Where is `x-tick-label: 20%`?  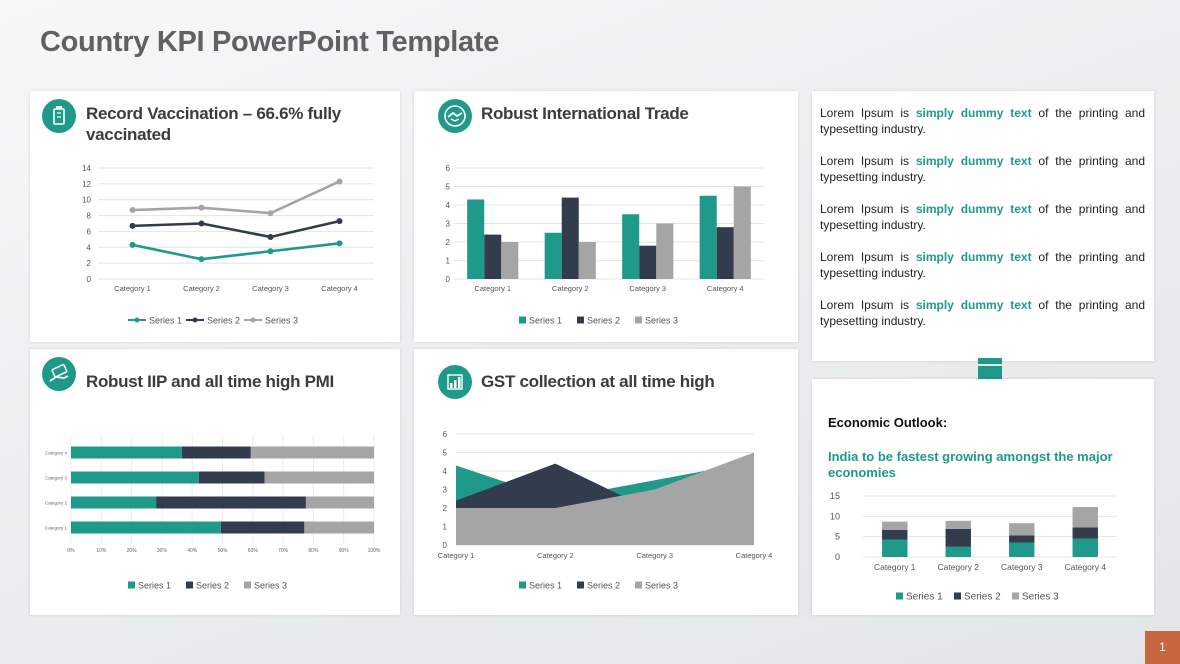
x-tick-label: 20% is located at coordinates (132, 551).